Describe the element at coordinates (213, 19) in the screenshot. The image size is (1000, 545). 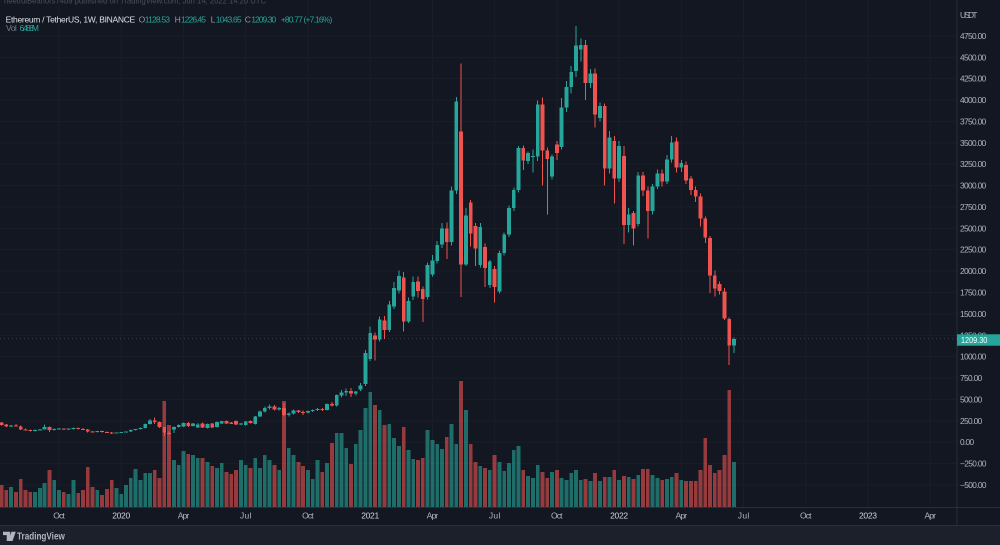
I see `svg-text: L` at that location.